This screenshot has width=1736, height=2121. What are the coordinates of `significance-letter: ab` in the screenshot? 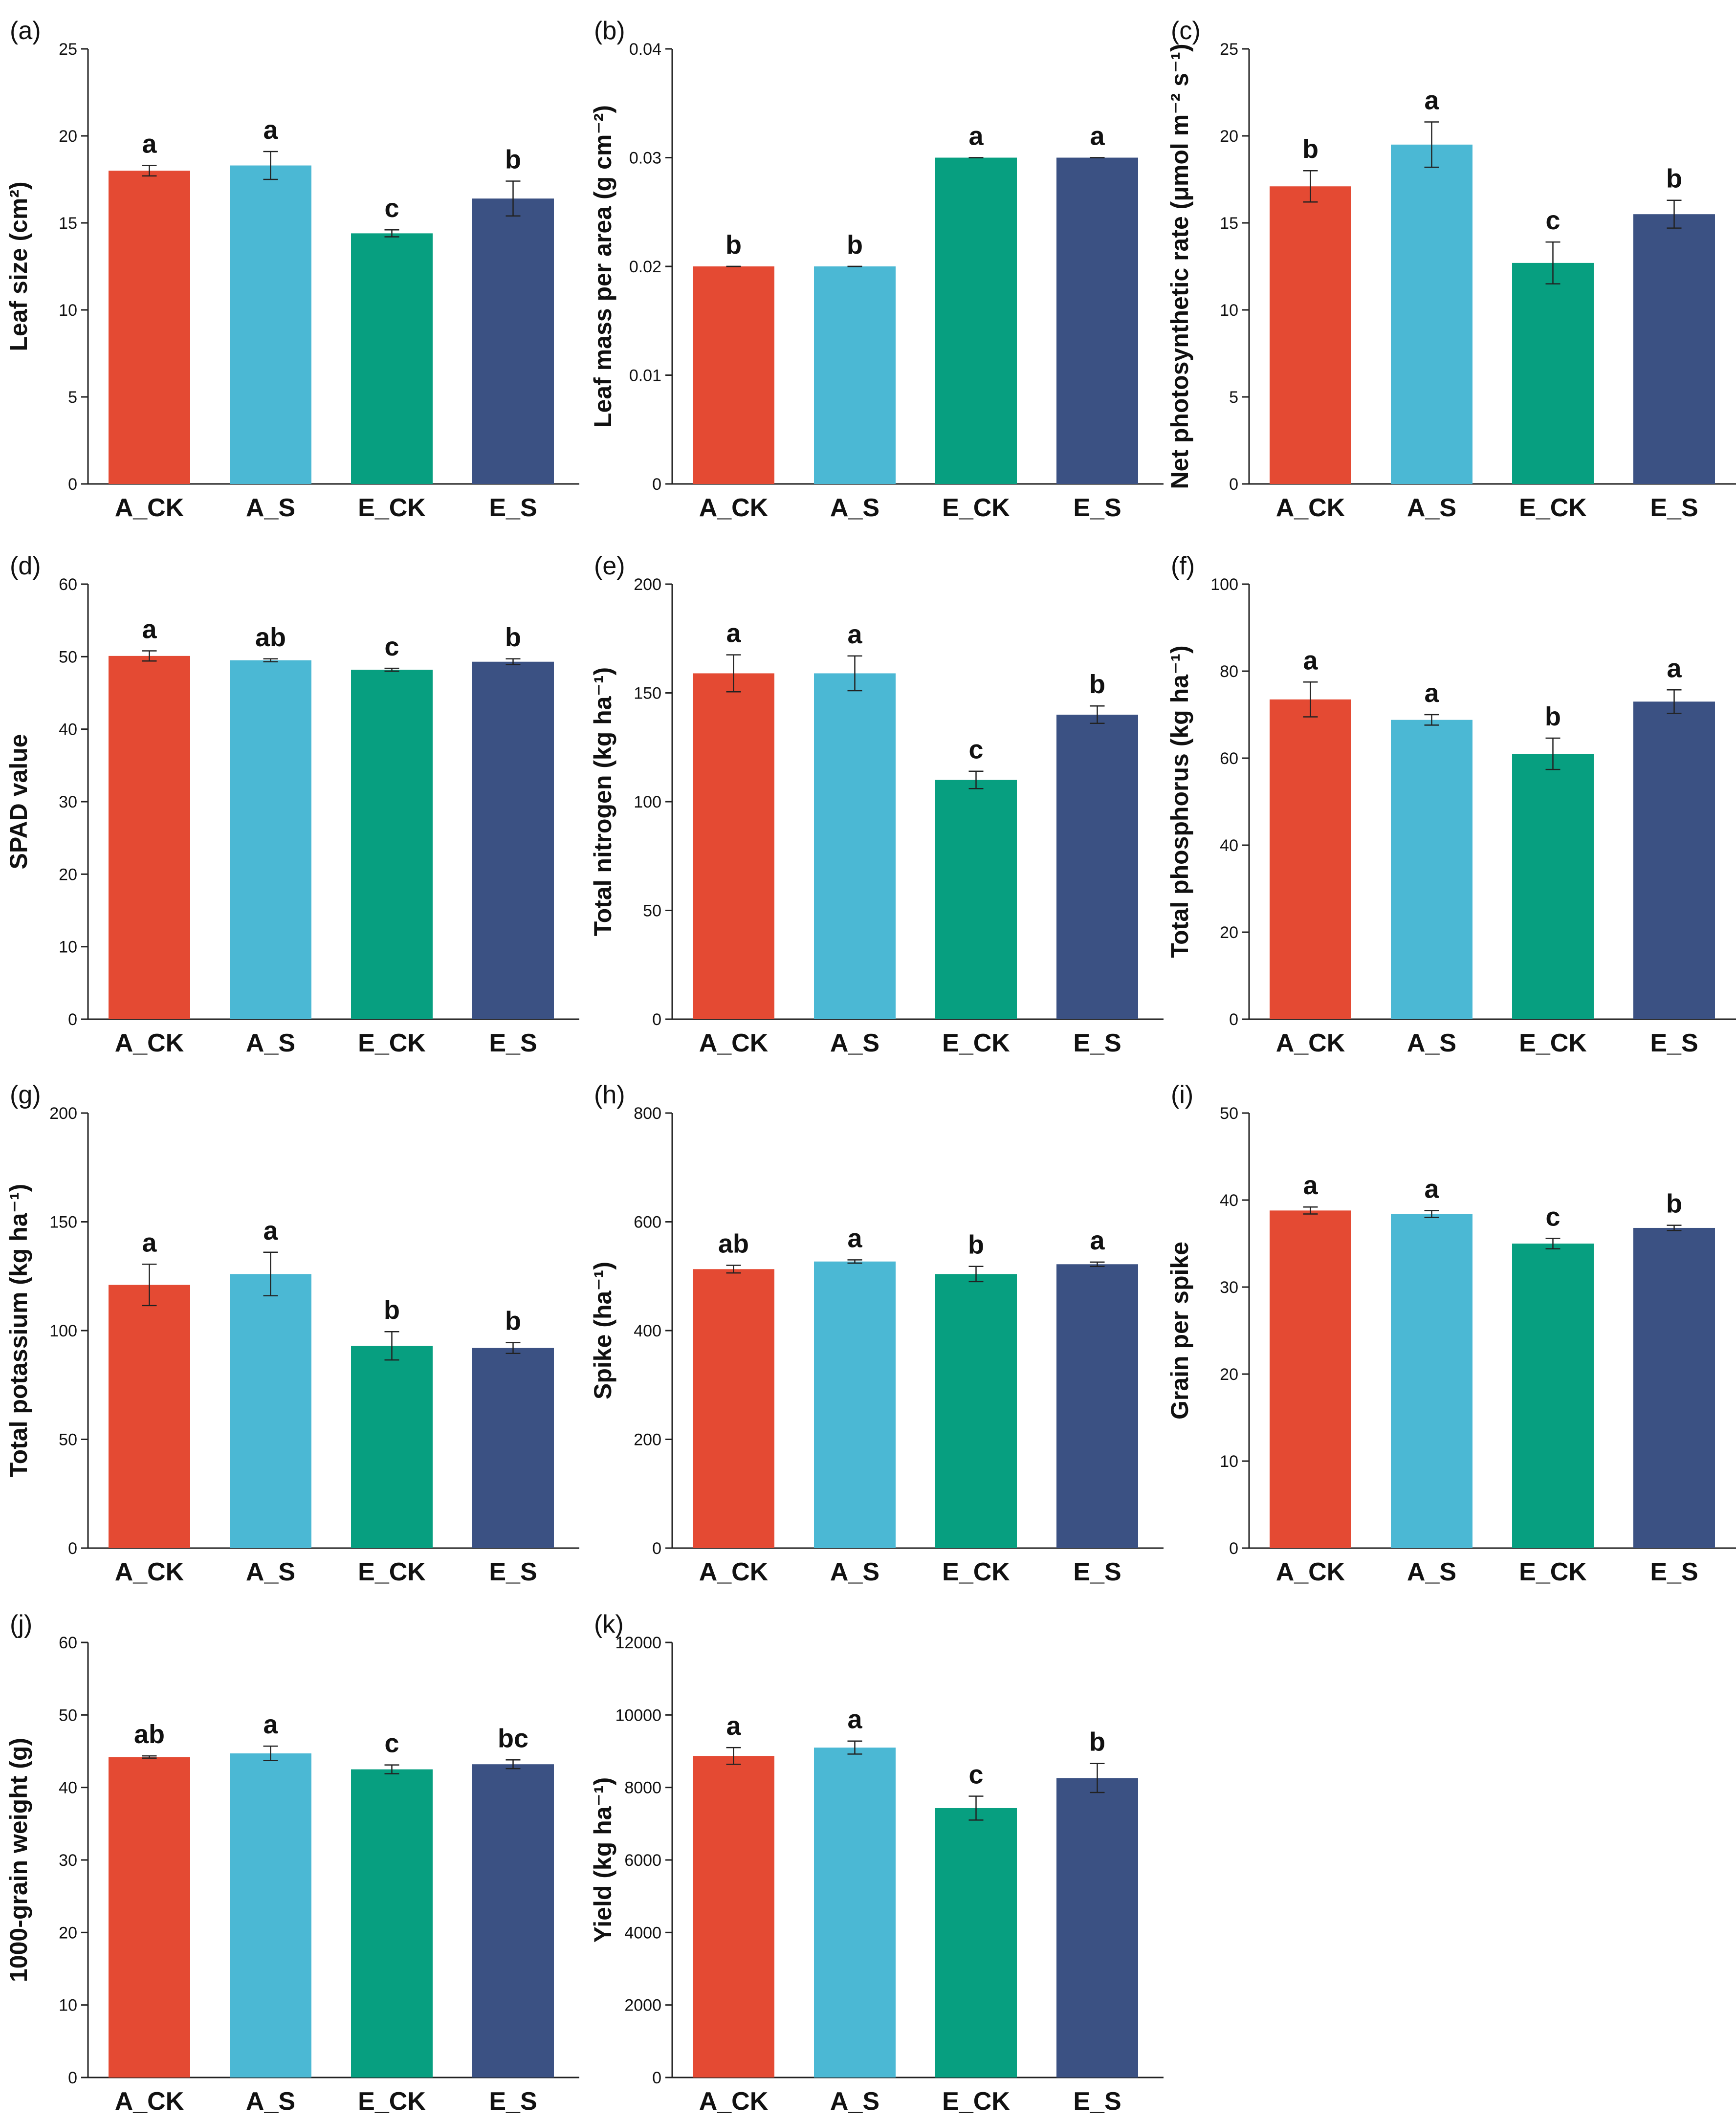 It's located at (734, 1244).